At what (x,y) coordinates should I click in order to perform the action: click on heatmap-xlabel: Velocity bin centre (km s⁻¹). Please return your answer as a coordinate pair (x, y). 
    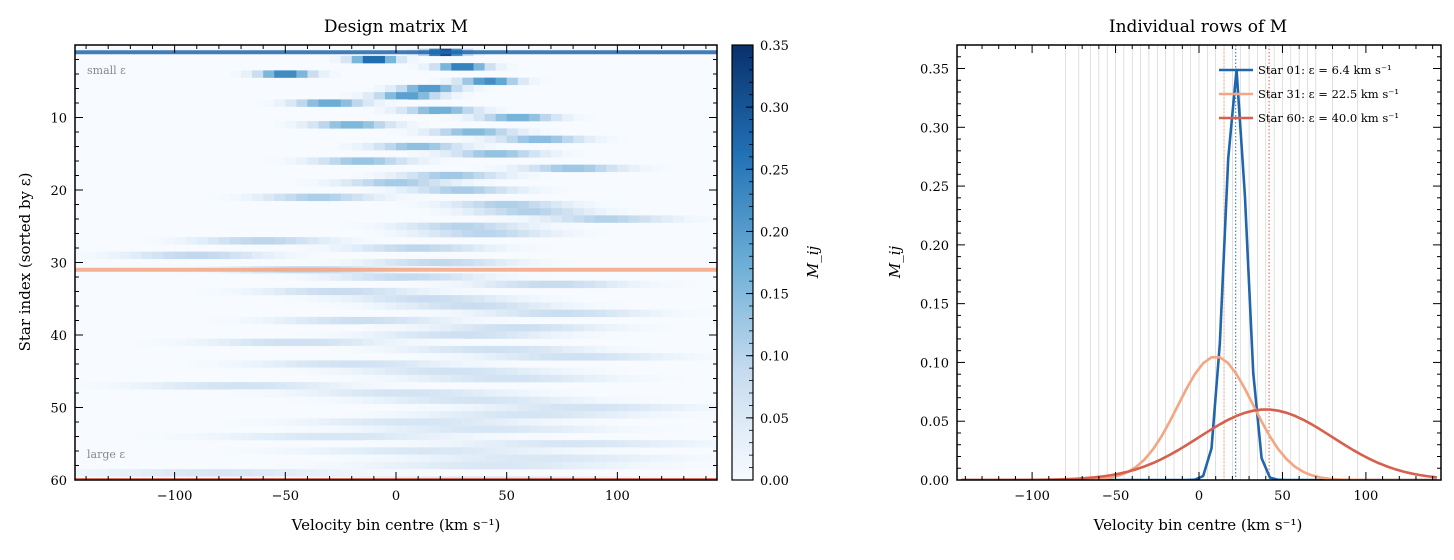
    Looking at the image, I should click on (396, 525).